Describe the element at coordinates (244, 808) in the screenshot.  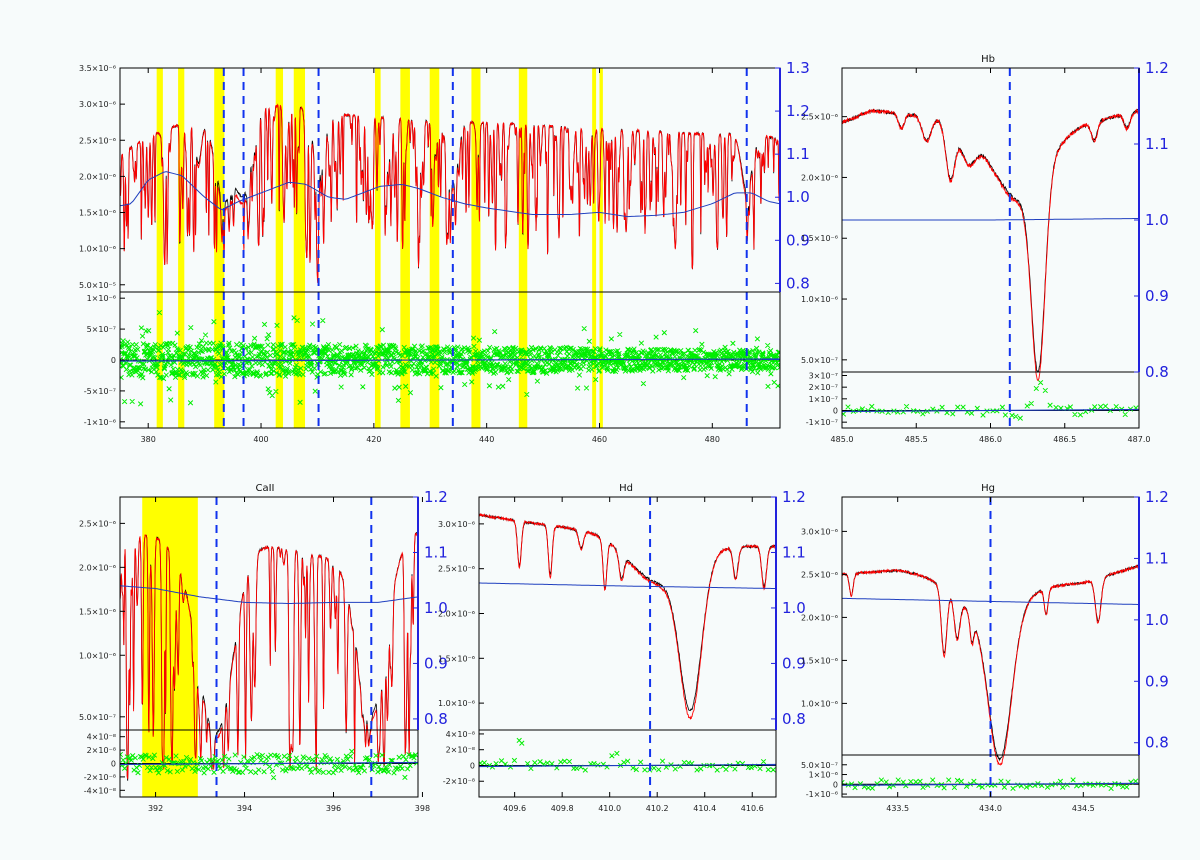
I see `x-tick-label-1: 394` at that location.